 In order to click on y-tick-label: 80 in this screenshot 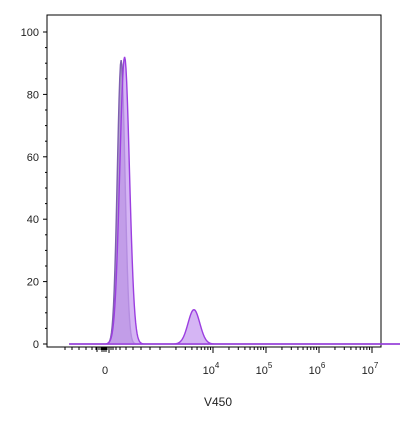, I will do `click(33, 95)`.